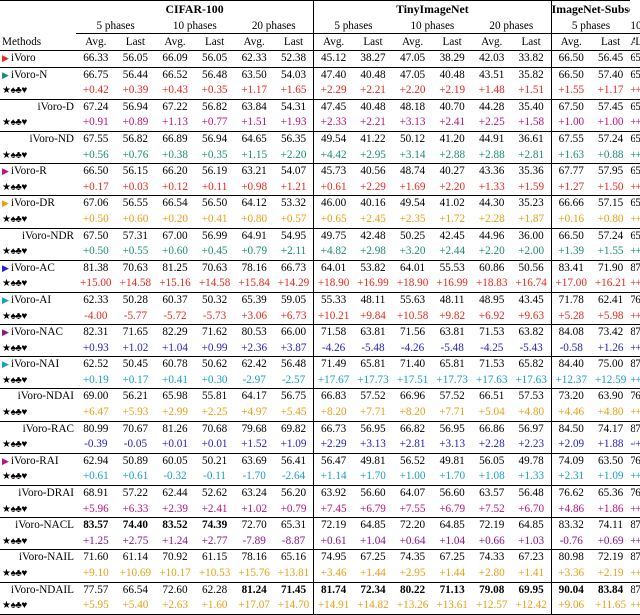 This screenshot has width=640, height=615. Describe the element at coordinates (96, 606) in the screenshot. I see `delta-cell: +5.95` at that location.